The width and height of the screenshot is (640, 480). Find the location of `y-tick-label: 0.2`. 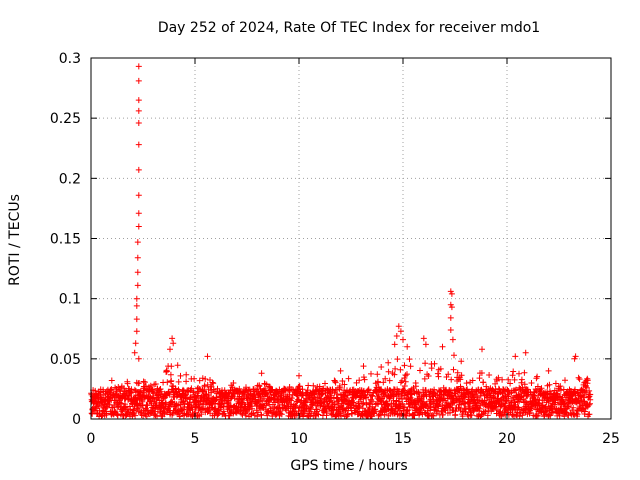

y-tick-label: 0.2 is located at coordinates (70, 179).